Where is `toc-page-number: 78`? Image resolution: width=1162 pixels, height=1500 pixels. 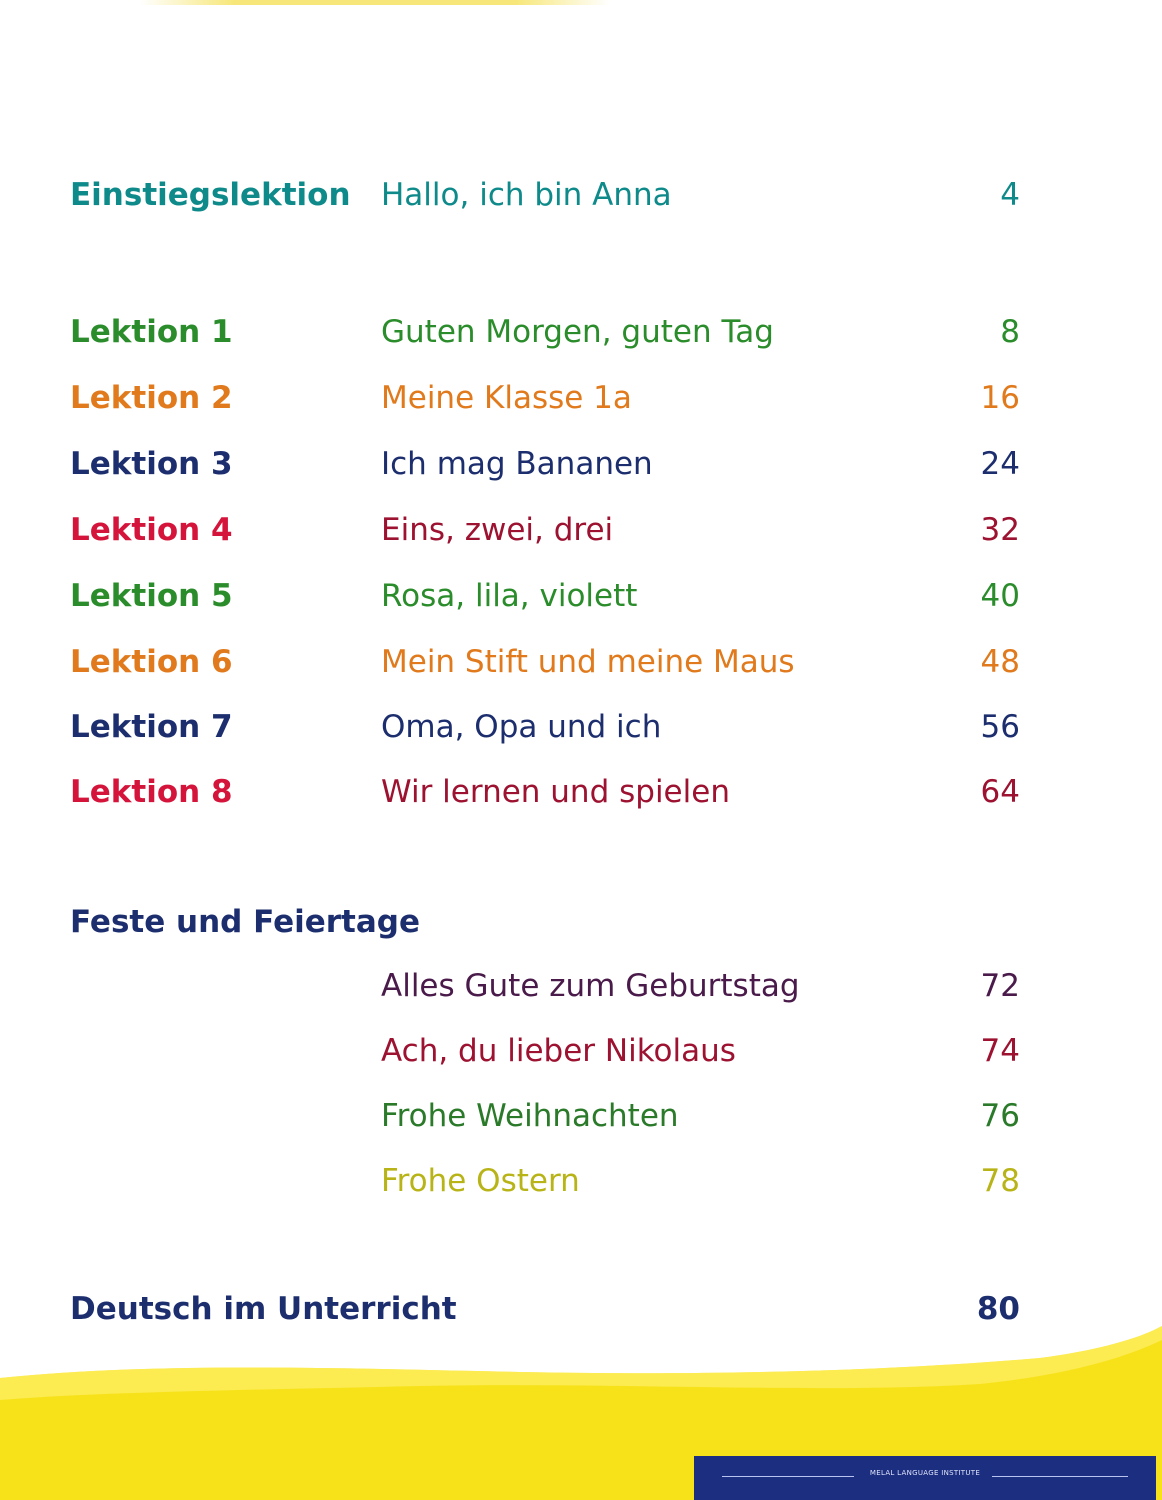 toc-page-number: 78 is located at coordinates (1000, 1181).